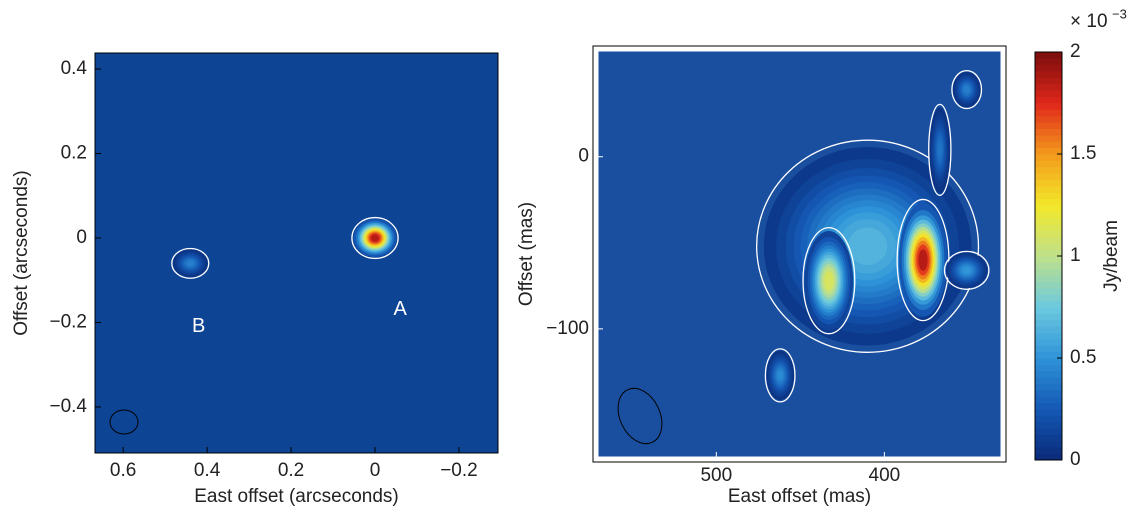 Image resolution: width=1127 pixels, height=513 pixels. What do you see at coordinates (1119, 13) in the screenshot?
I see `colorbar-exponent: −3` at bounding box center [1119, 13].